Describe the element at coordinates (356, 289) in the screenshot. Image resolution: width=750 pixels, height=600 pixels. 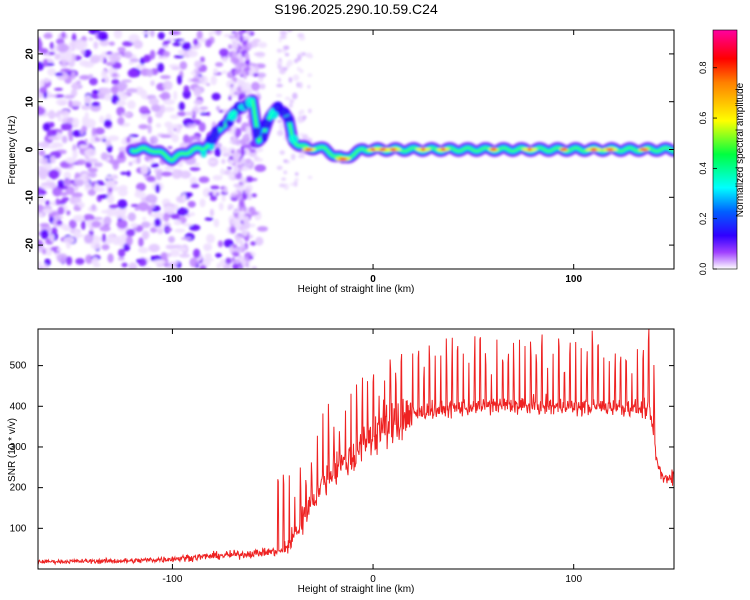
I see `spectrogram-xlabel: Height of straight line (km)` at that location.